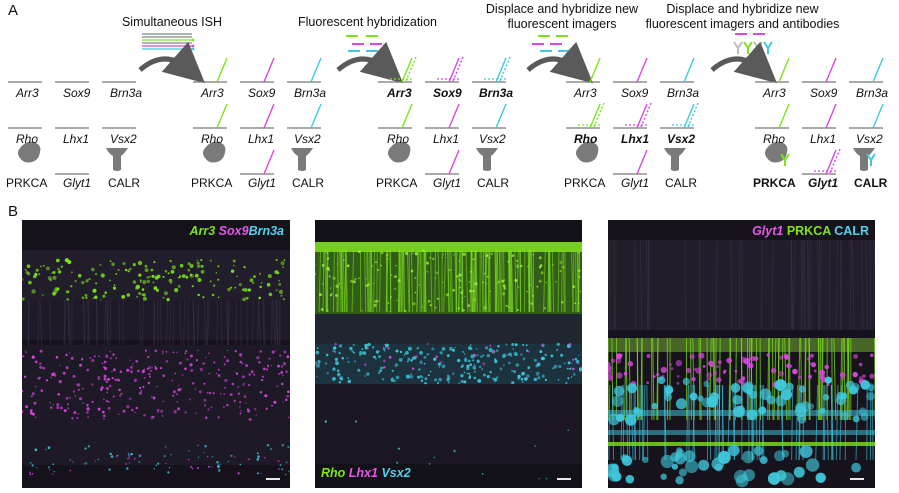 The width and height of the screenshot is (899, 493). I want to click on gene-label-arr3: Arr3, so click(585, 93).